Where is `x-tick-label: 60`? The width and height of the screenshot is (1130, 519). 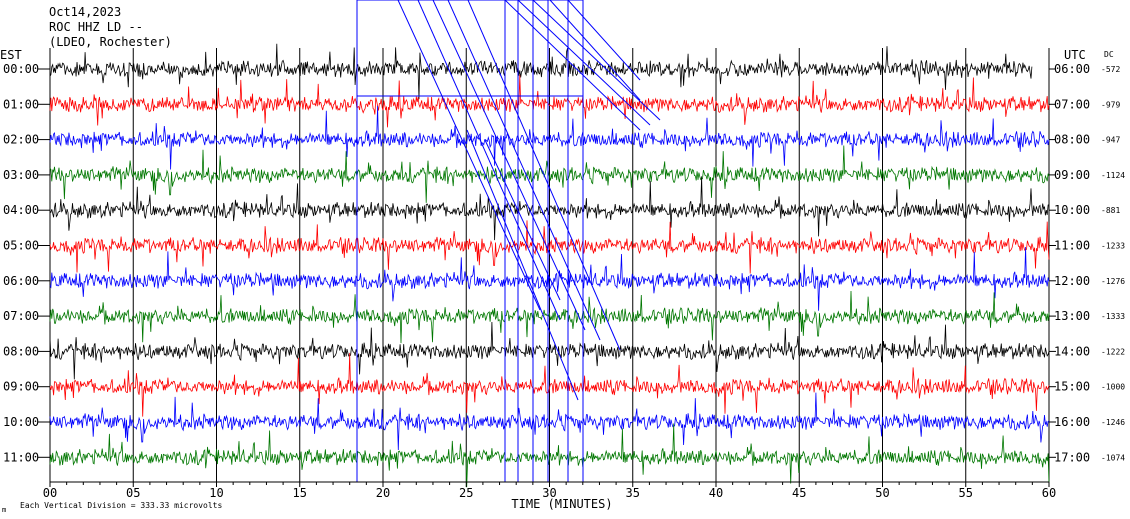 x-tick-label: 60 is located at coordinates (1049, 493).